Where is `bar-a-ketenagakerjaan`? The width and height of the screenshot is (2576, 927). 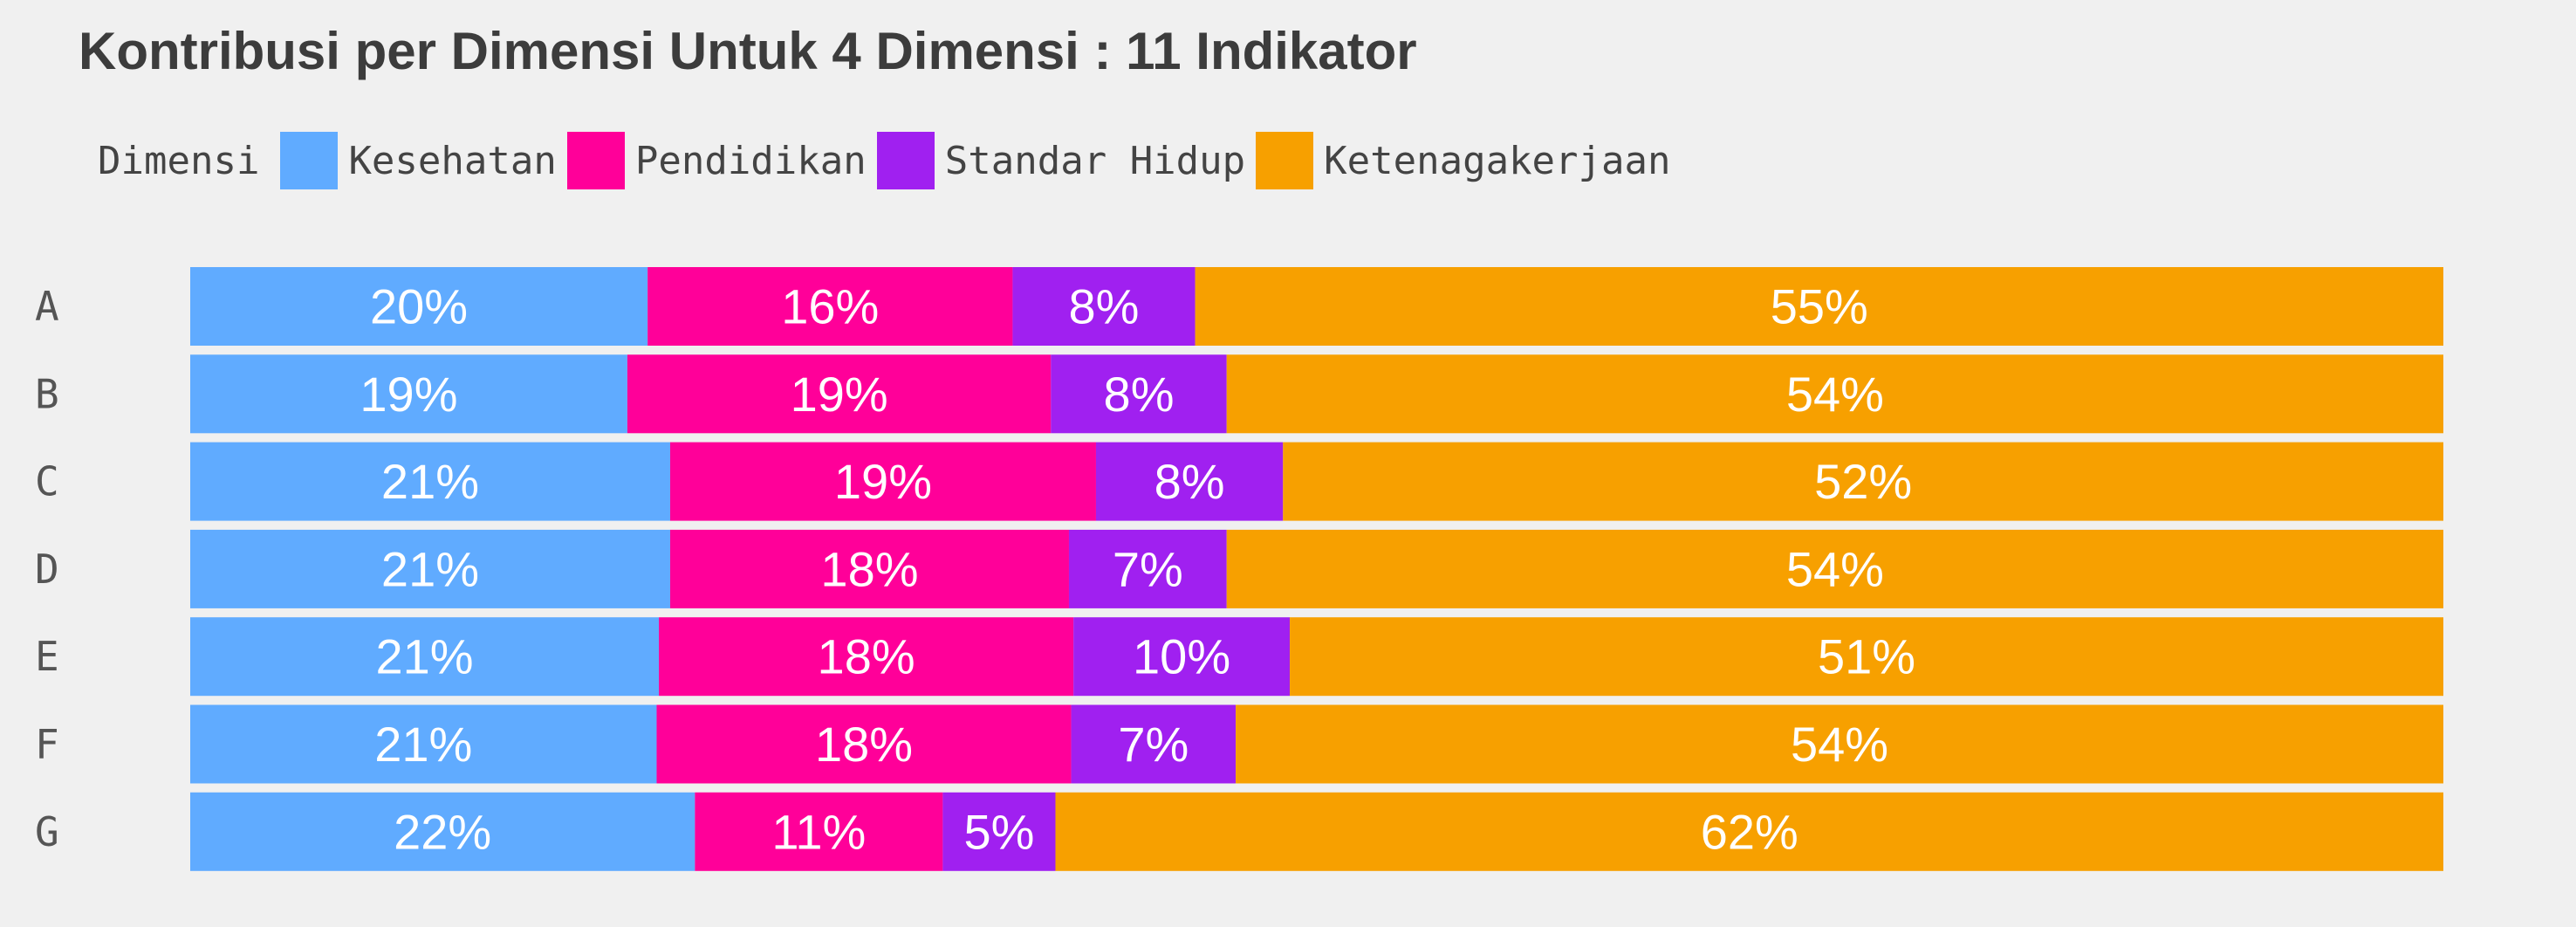 bar-a-ketenagakerjaan is located at coordinates (1819, 306).